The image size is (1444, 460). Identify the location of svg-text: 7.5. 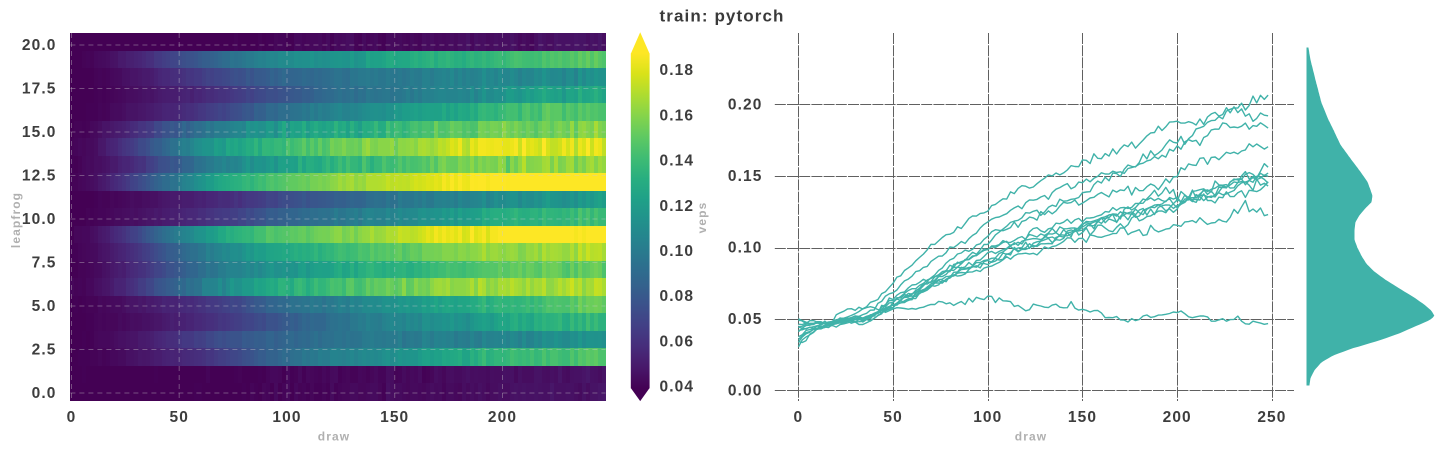
(44, 263).